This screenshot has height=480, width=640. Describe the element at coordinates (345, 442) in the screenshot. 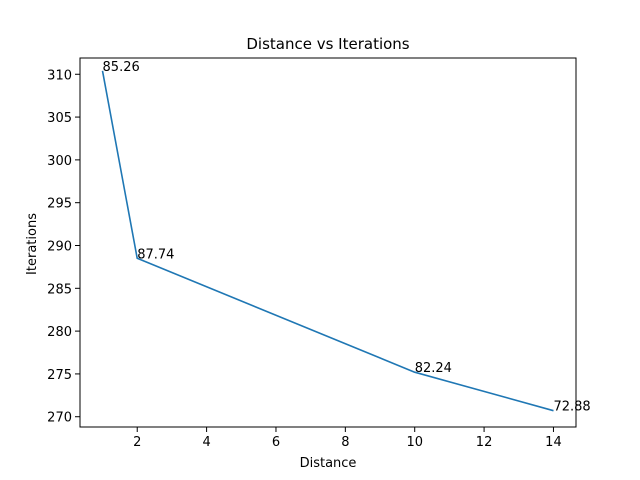

I see `x-tick-label: 8` at that location.